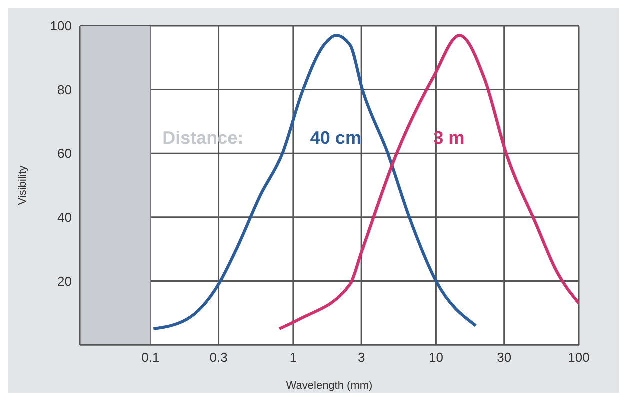  What do you see at coordinates (61, 26) in the screenshot?
I see `y-tick-label: 100` at bounding box center [61, 26].